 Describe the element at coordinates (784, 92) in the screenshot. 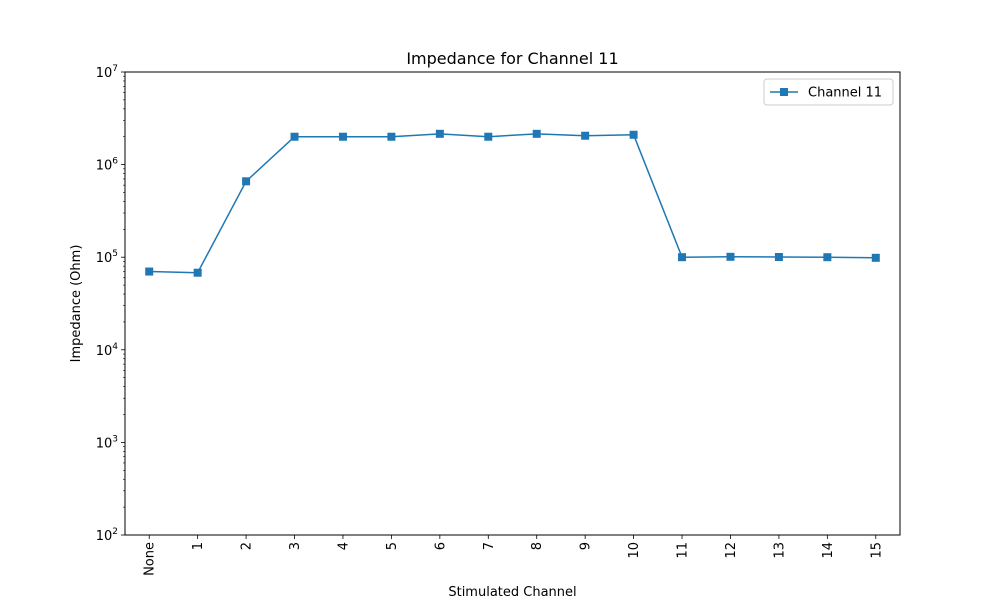

I see `legend-swatch-marker` at that location.